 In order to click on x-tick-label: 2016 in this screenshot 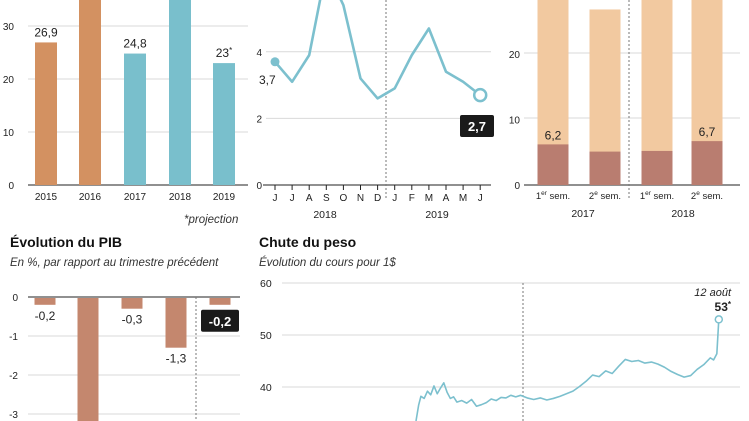, I will do `click(90, 197)`.